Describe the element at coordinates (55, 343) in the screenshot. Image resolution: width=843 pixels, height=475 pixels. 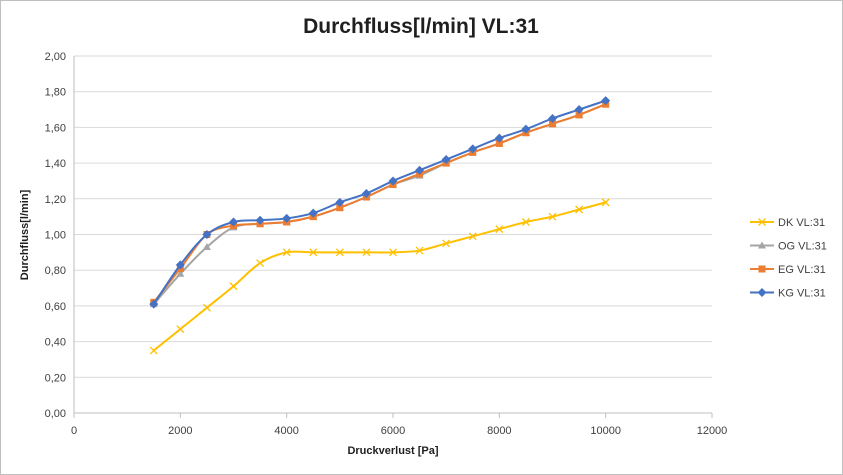
I see `y-tick-label: 0,40` at that location.